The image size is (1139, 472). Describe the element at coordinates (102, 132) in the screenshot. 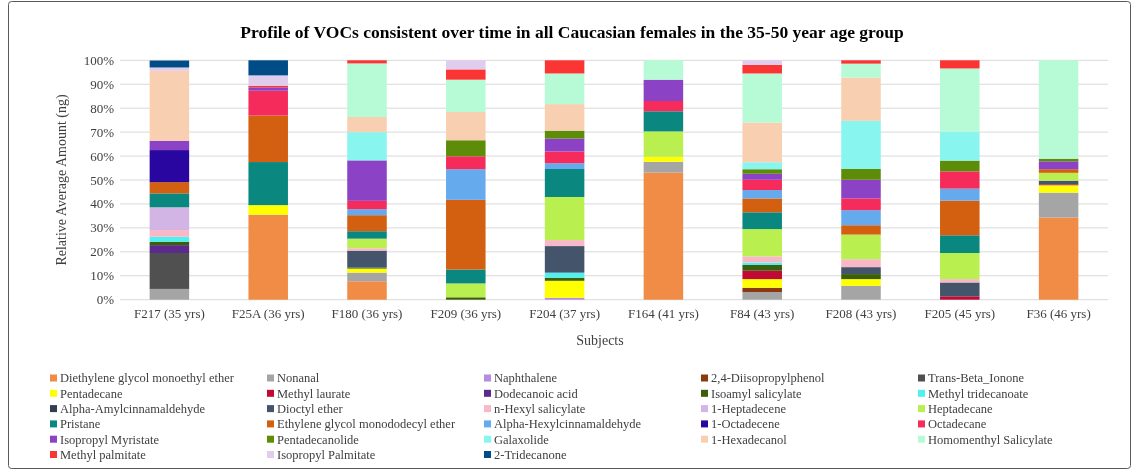

I see `y-tick-label: 70%` at that location.